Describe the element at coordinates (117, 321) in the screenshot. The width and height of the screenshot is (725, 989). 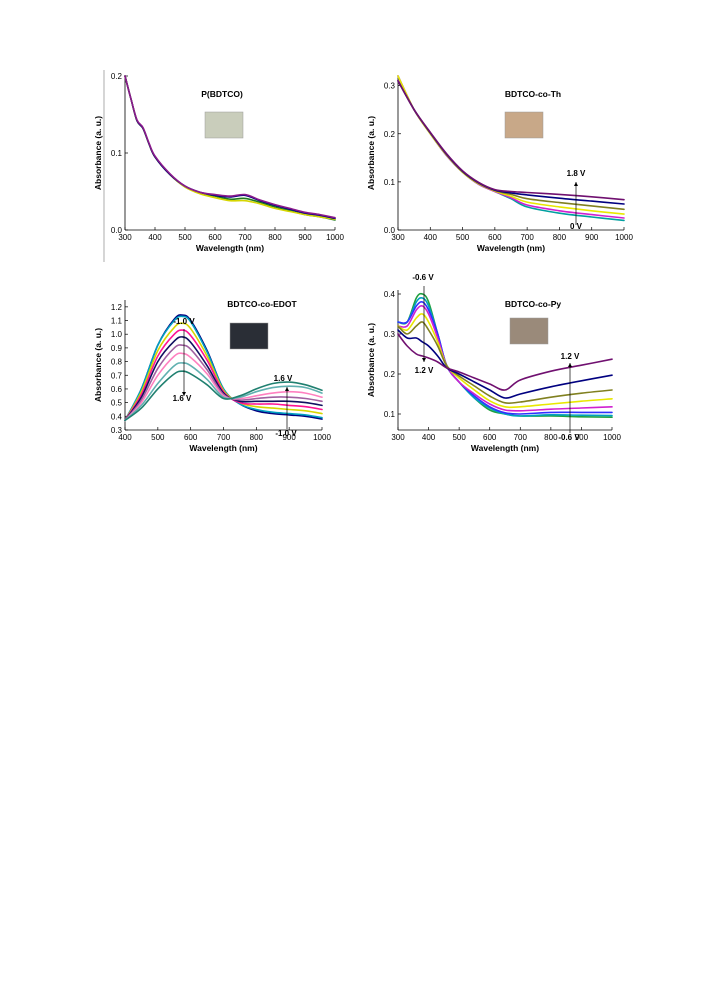
I see `y-tick-label: 1.1` at that location.